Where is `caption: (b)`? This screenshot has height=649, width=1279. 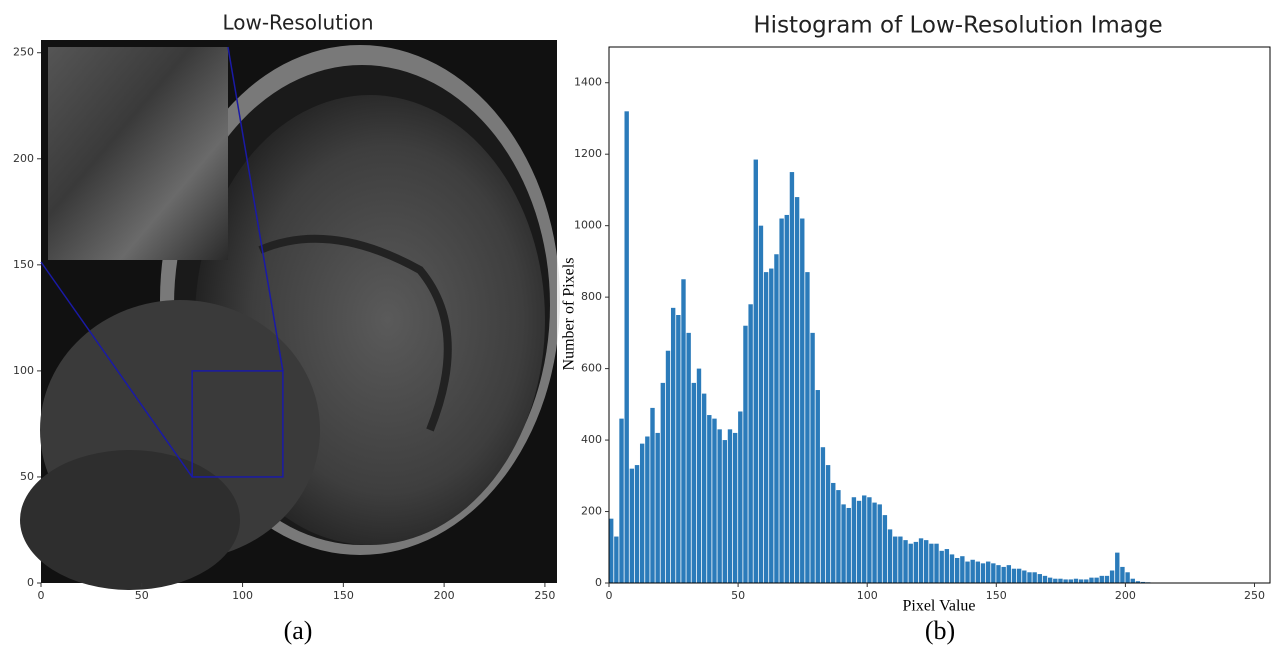 caption: (b) is located at coordinates (940, 630).